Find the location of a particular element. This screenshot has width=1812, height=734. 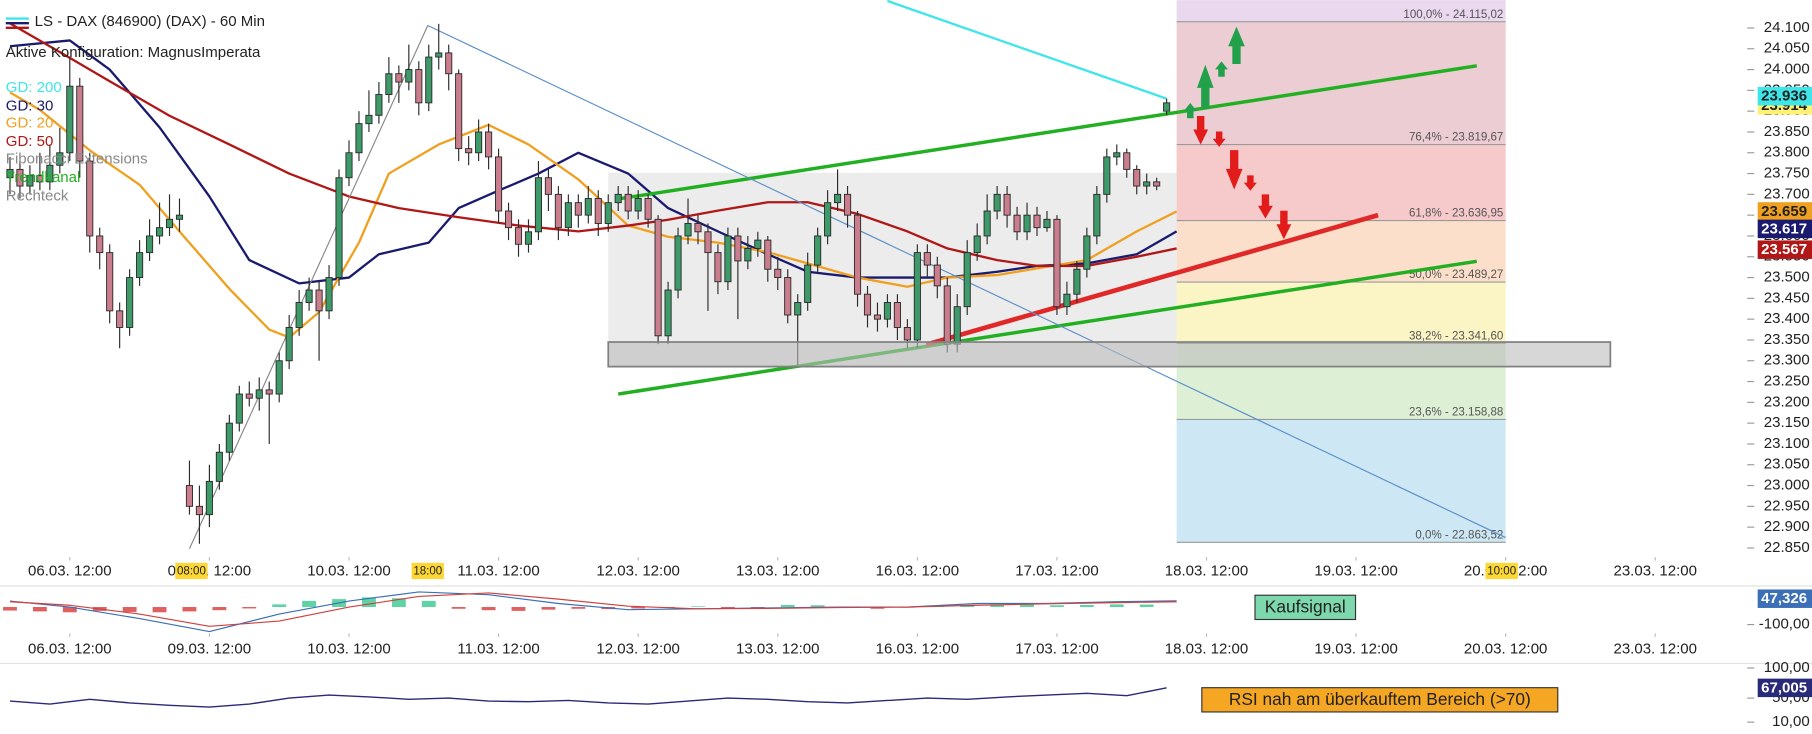

up-arrow is located at coordinates (1205, 86).